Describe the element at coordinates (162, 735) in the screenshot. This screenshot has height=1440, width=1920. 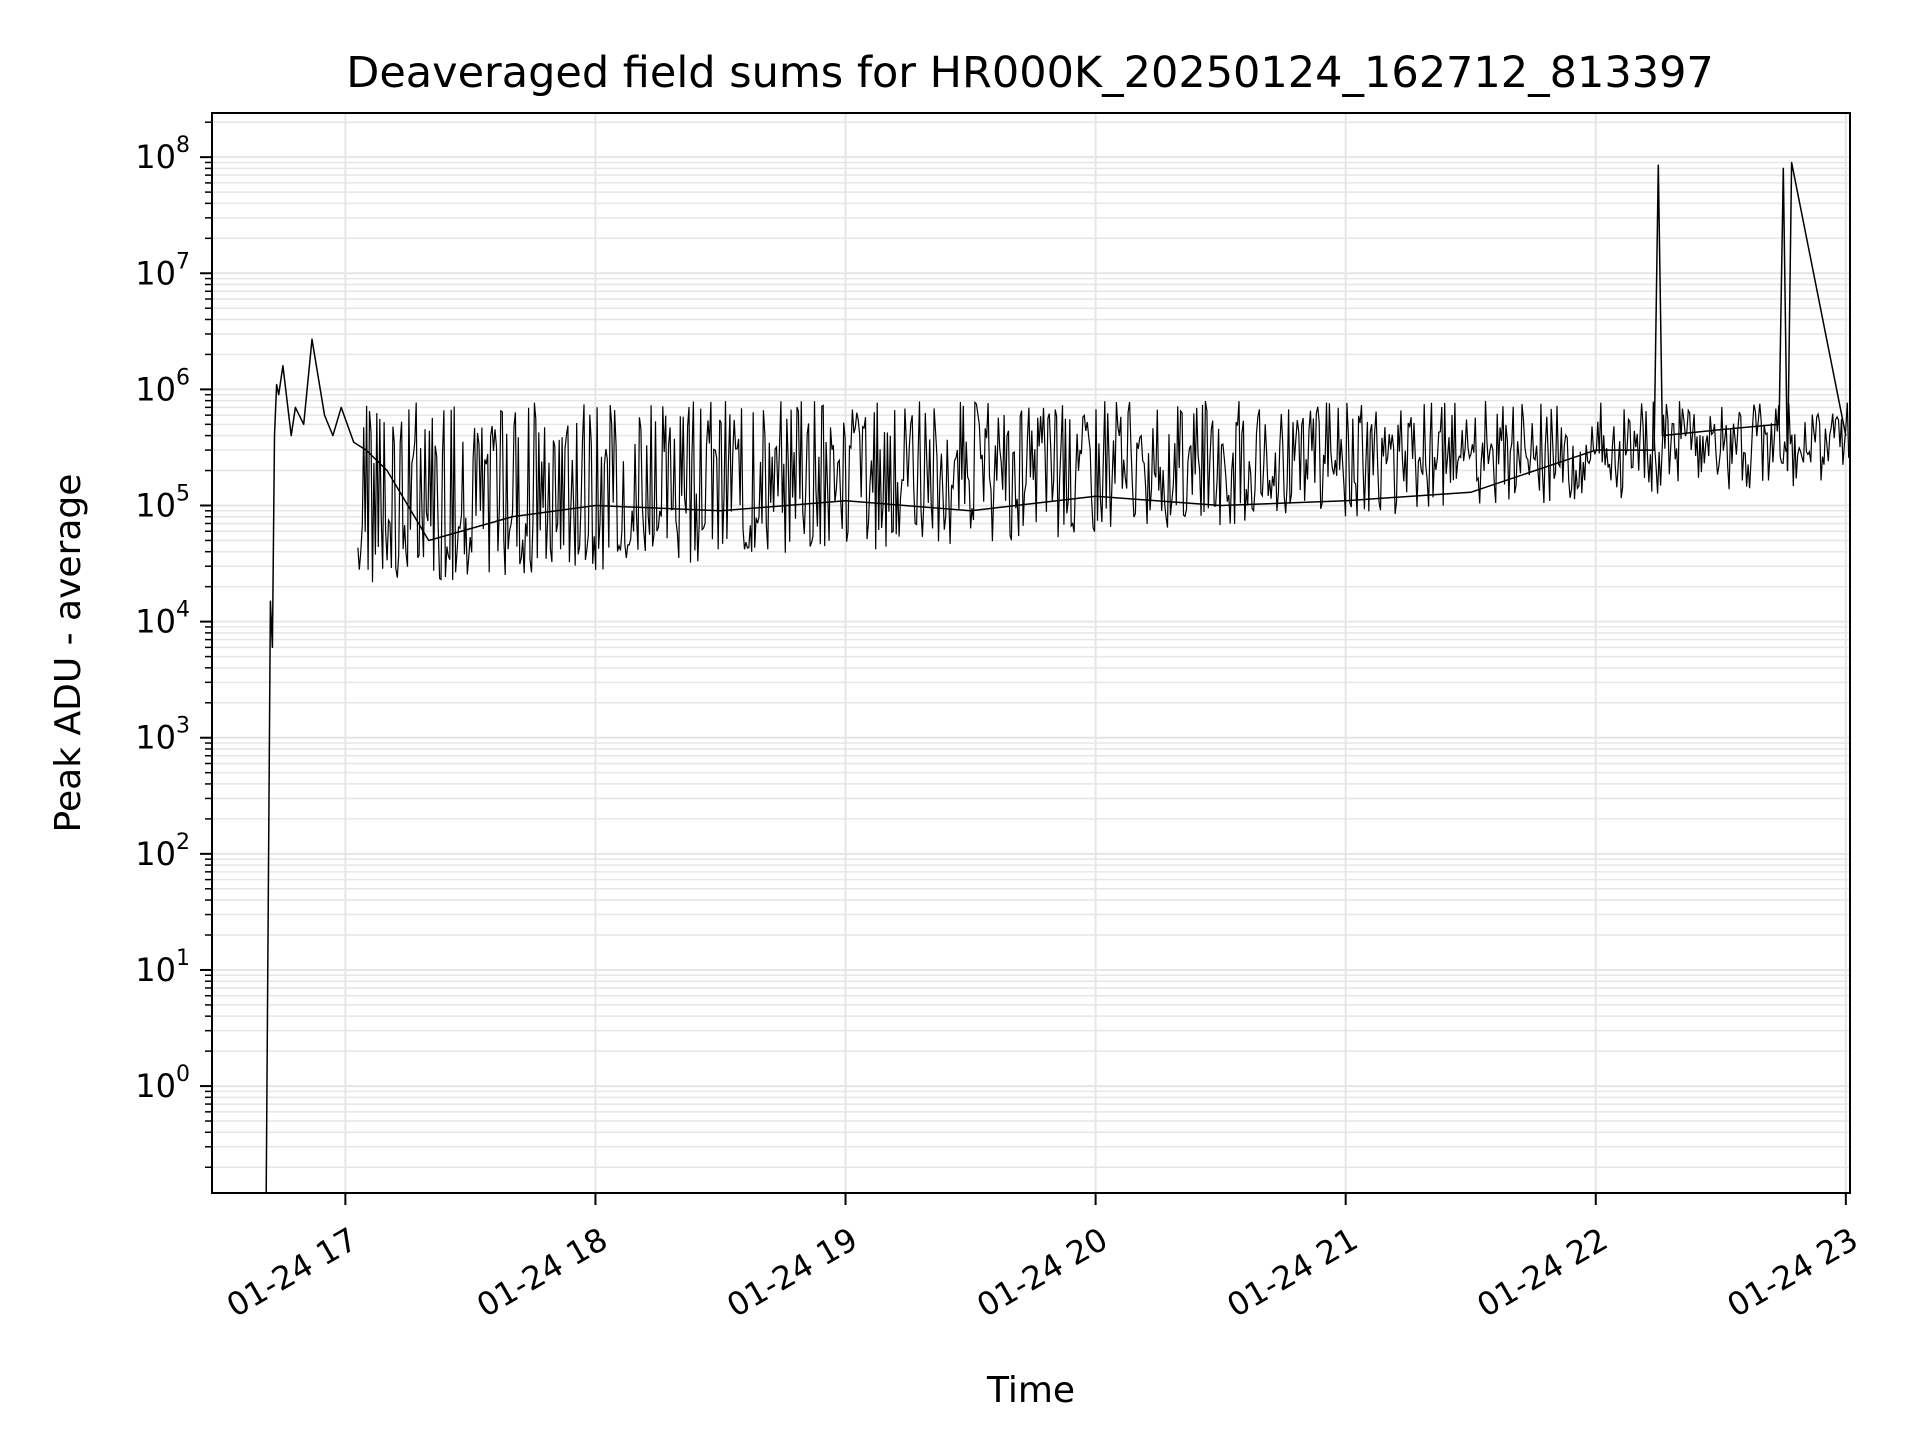
I see `y-tick-label: 10³` at that location.